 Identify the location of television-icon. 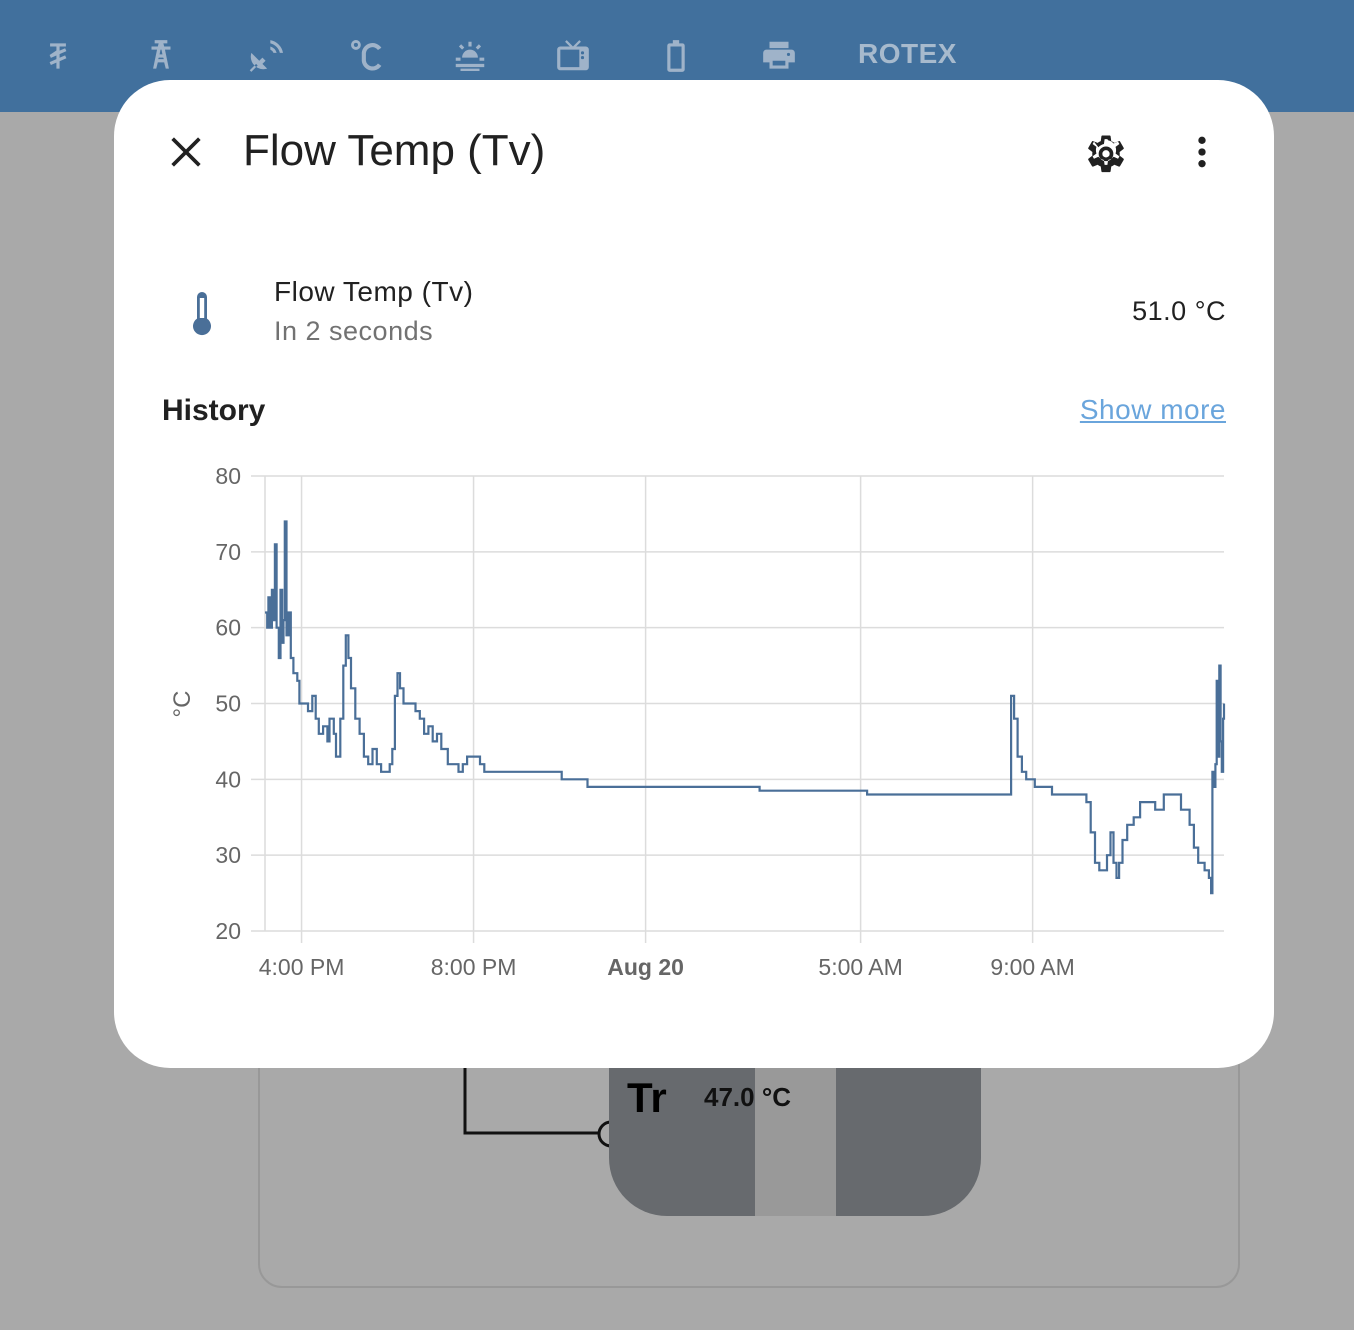
(573, 56).